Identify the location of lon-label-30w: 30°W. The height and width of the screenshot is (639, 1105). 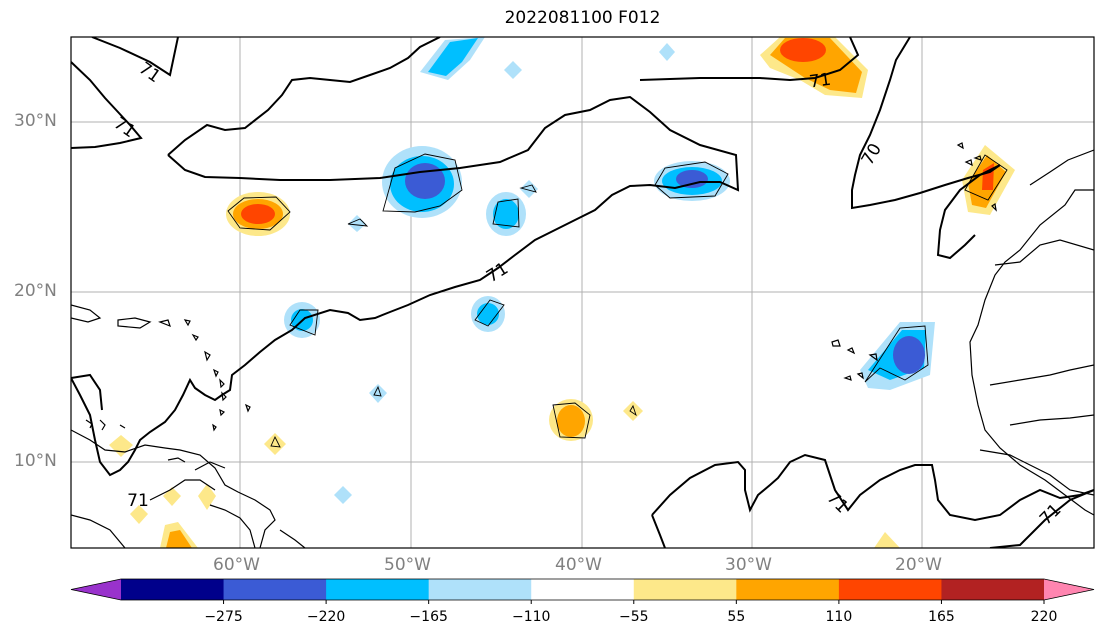
(748, 565).